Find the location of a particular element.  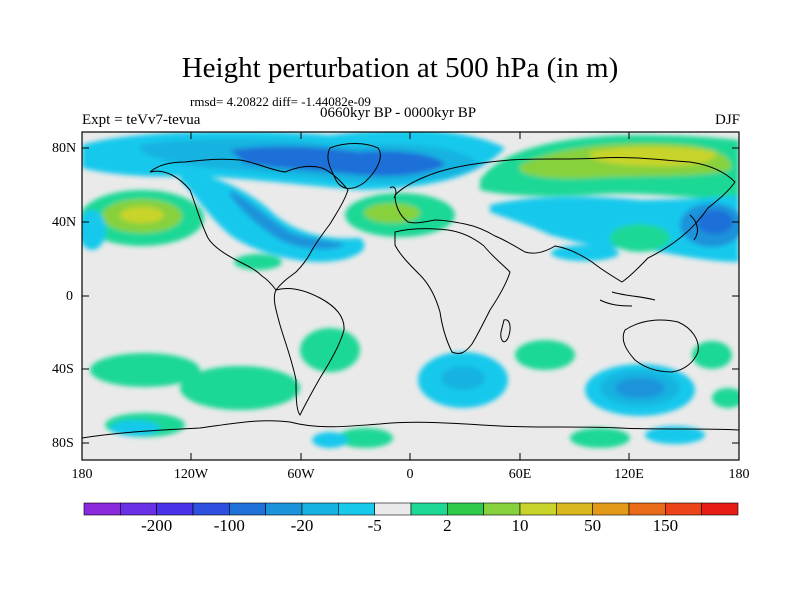

coastline-antarctica is located at coordinates (410, 429).